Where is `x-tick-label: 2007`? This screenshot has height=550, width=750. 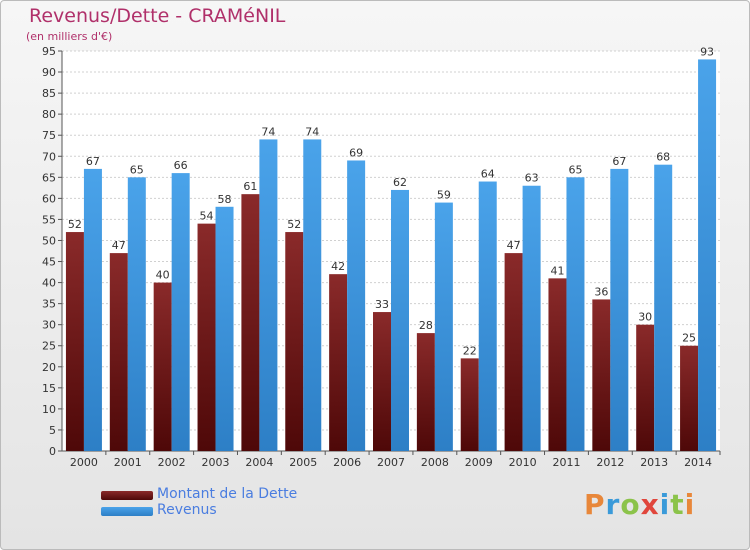 x-tick-label: 2007 is located at coordinates (391, 462).